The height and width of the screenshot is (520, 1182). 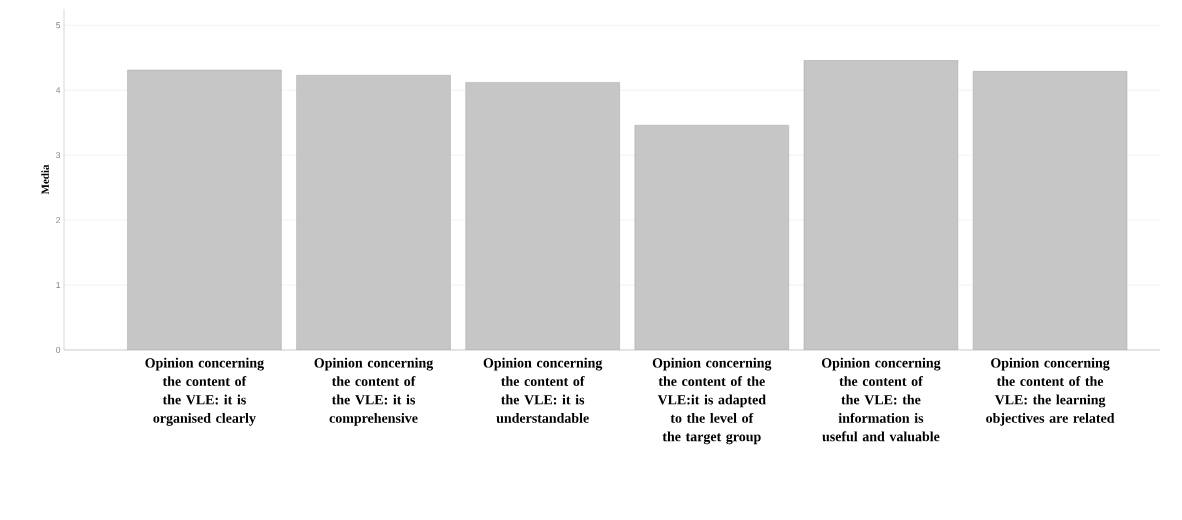 I want to click on y-tick-label: 2, so click(x=58, y=220).